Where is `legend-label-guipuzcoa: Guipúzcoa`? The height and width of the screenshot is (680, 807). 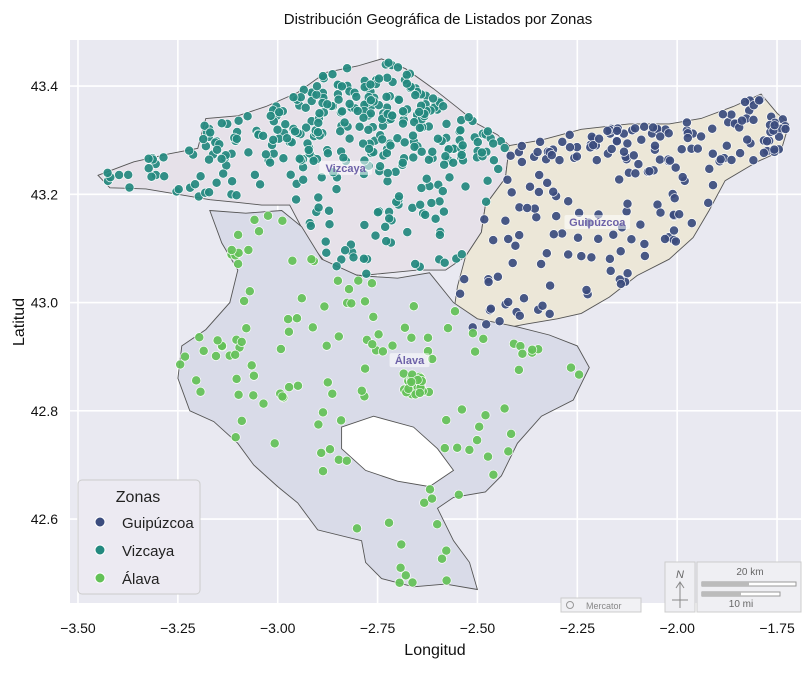
legend-label-guipuzcoa: Guipúzcoa is located at coordinates (158, 523).